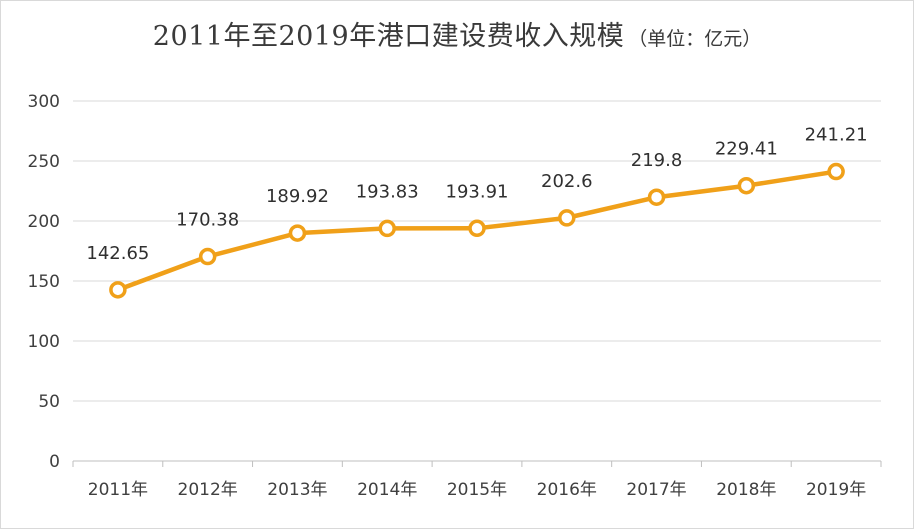  Describe the element at coordinates (44, 102) in the screenshot. I see `y-tick-label: 300` at that location.